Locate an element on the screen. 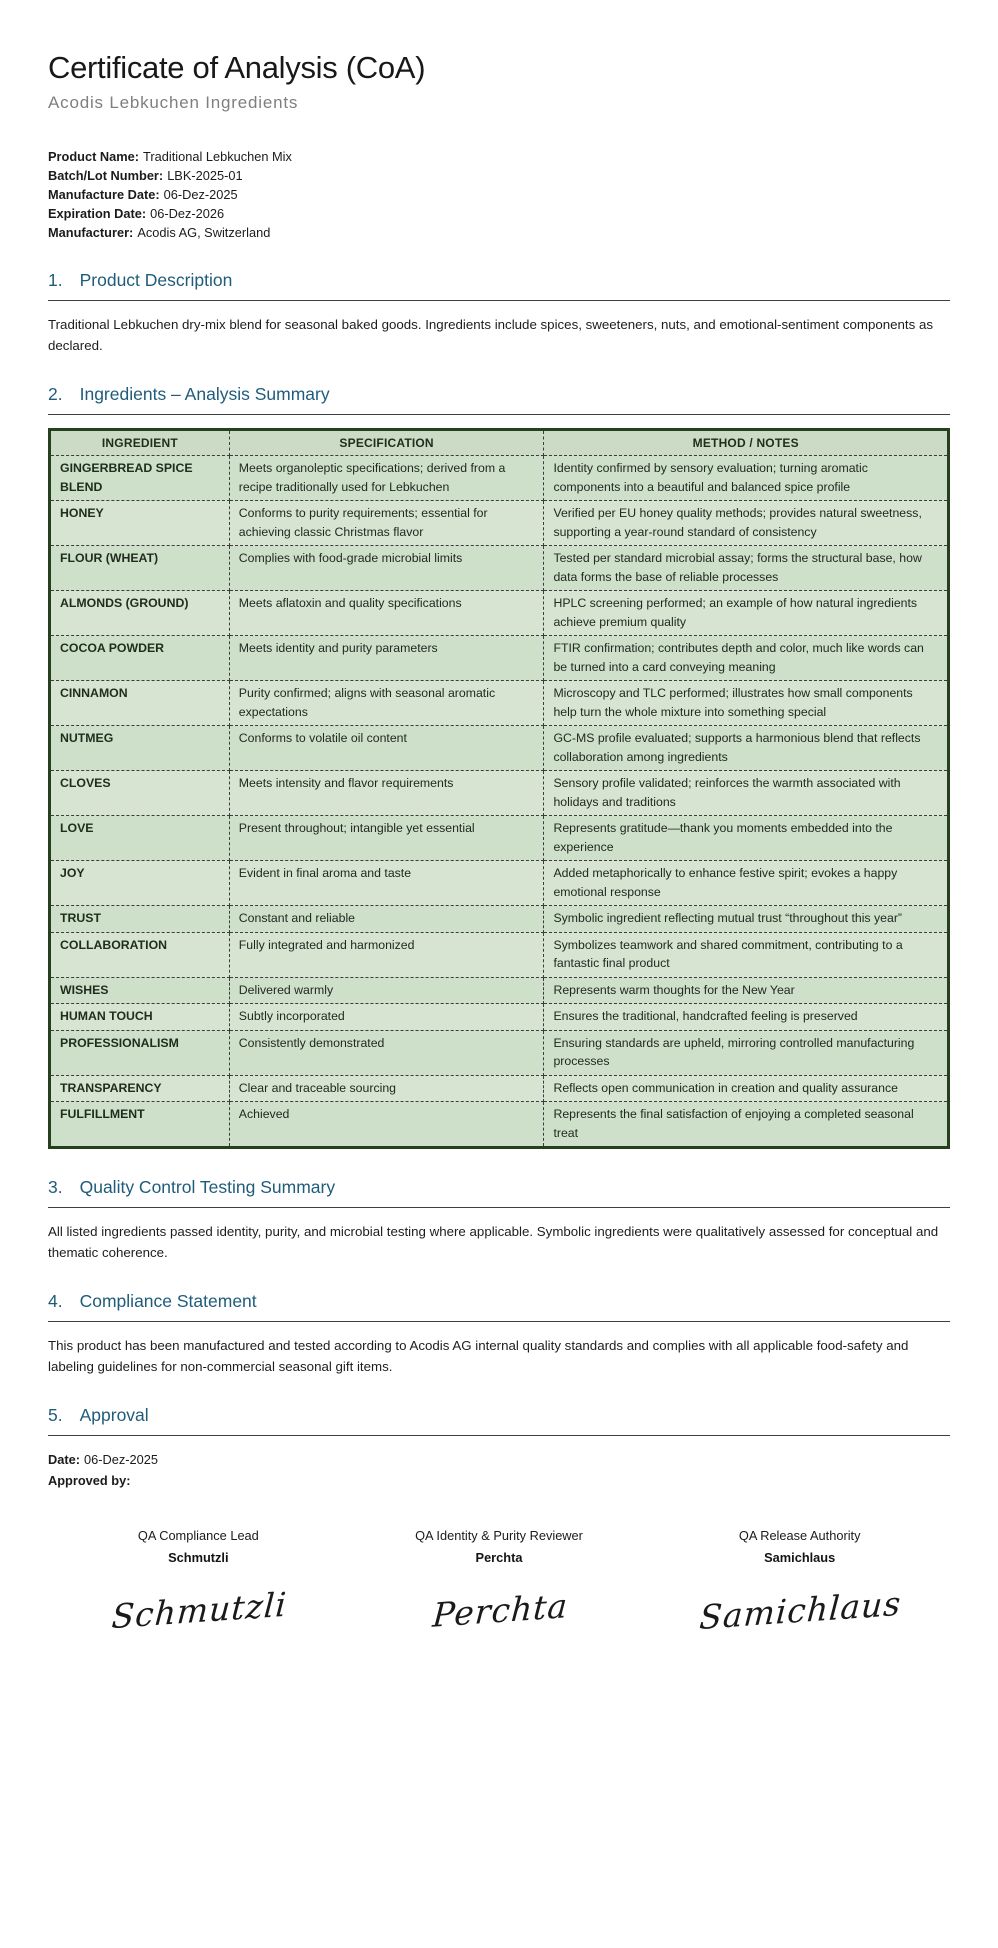  cell-ingredient: LOVE is located at coordinates (139, 838).